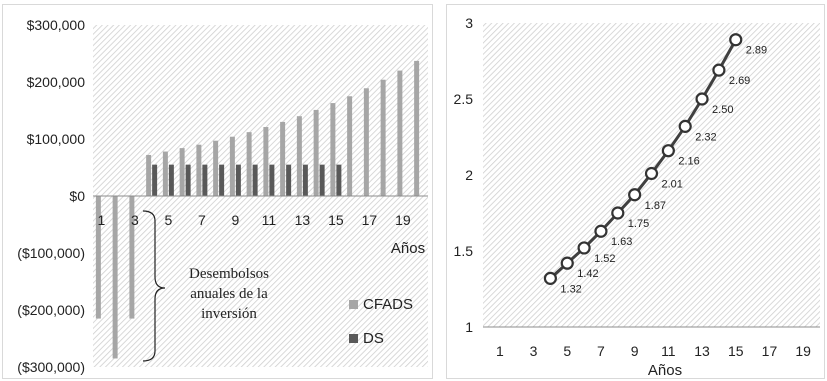  Describe the element at coordinates (469, 23) in the screenshot. I see `y-tick-label: 3` at that location.